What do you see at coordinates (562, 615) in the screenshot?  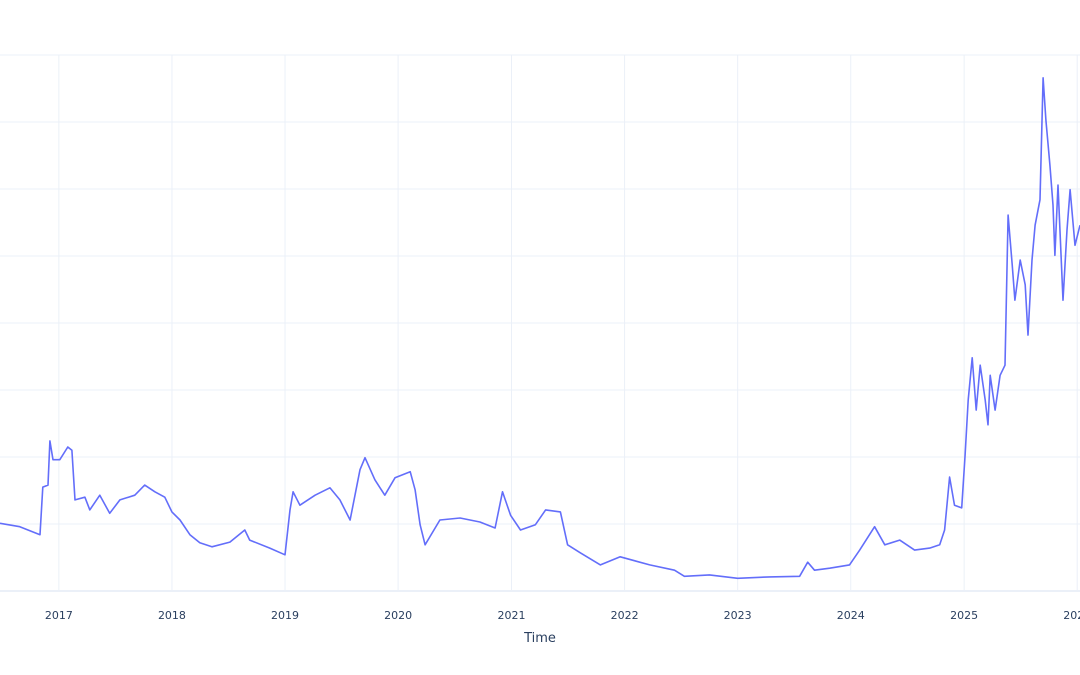 I see `x-tick-labels: 2017 2018 2019 2020 2021 2022 2023 2024 2025 2026` at bounding box center [562, 615].